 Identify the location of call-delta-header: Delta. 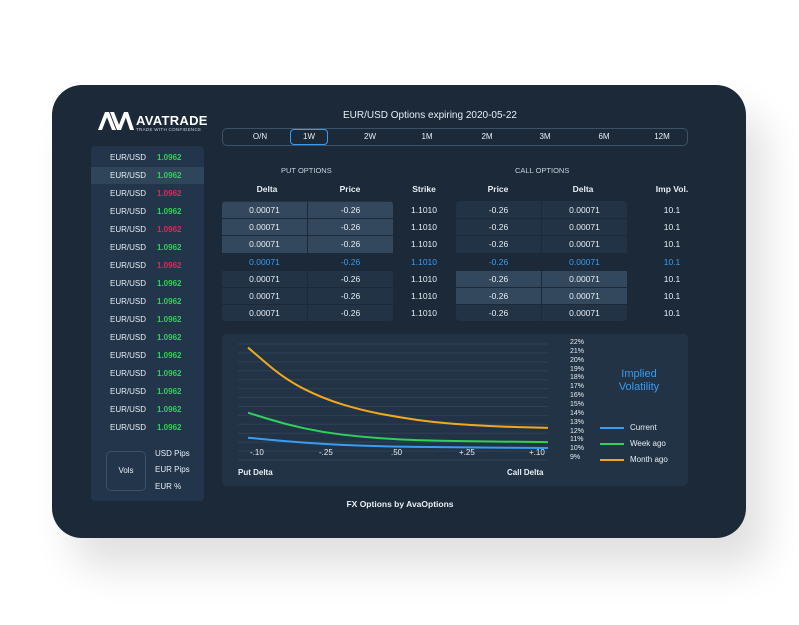
(583, 189).